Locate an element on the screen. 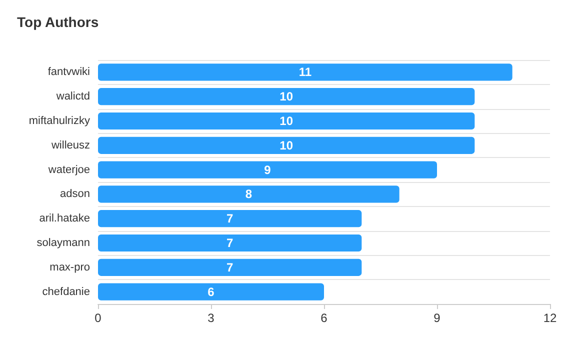  x-tick-label: 9 is located at coordinates (437, 318).